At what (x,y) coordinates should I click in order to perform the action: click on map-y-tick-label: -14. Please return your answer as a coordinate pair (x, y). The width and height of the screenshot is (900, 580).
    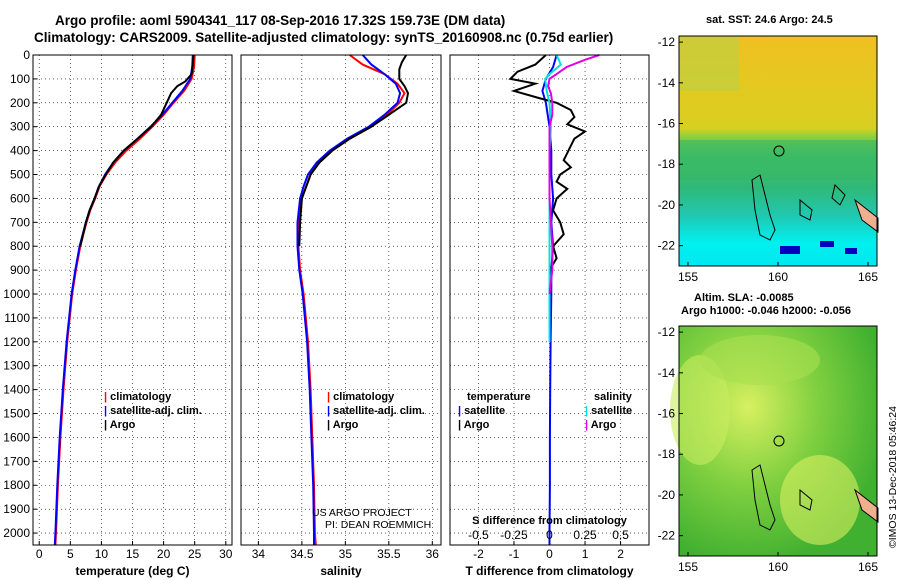
    Looking at the image, I should click on (667, 83).